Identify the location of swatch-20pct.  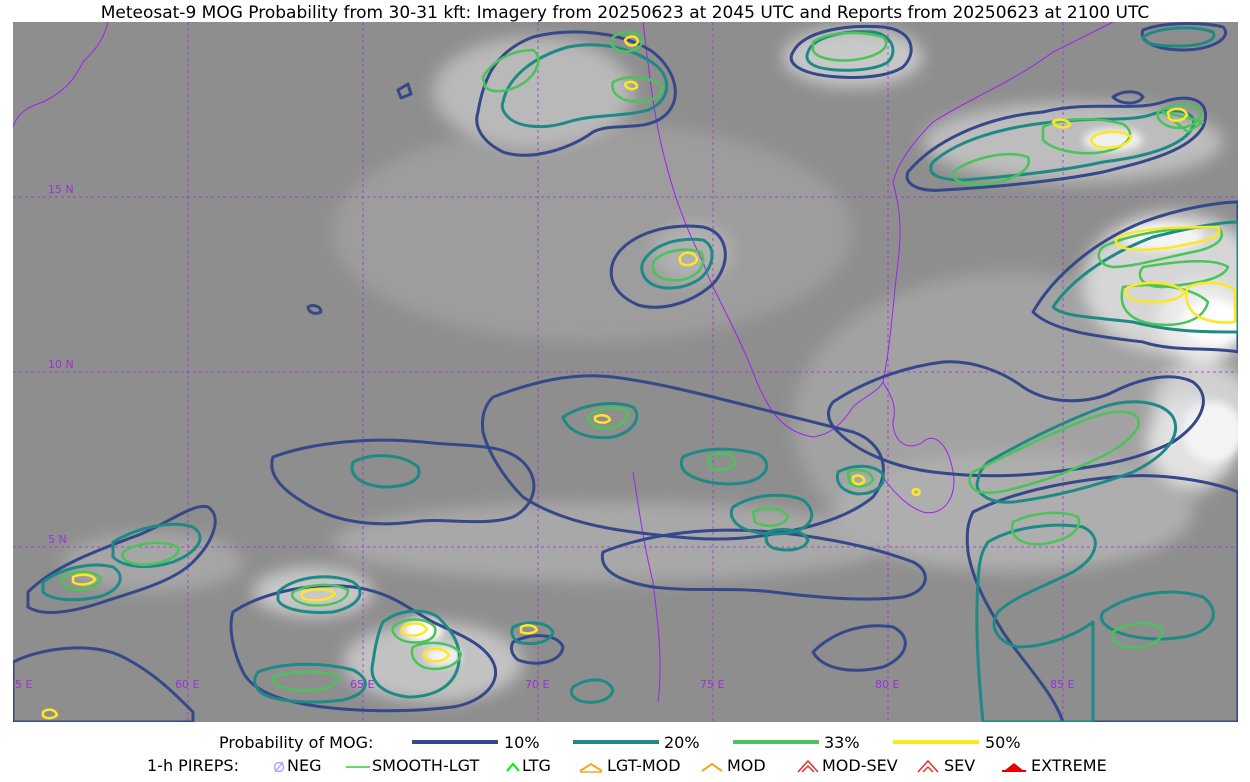
(616, 742).